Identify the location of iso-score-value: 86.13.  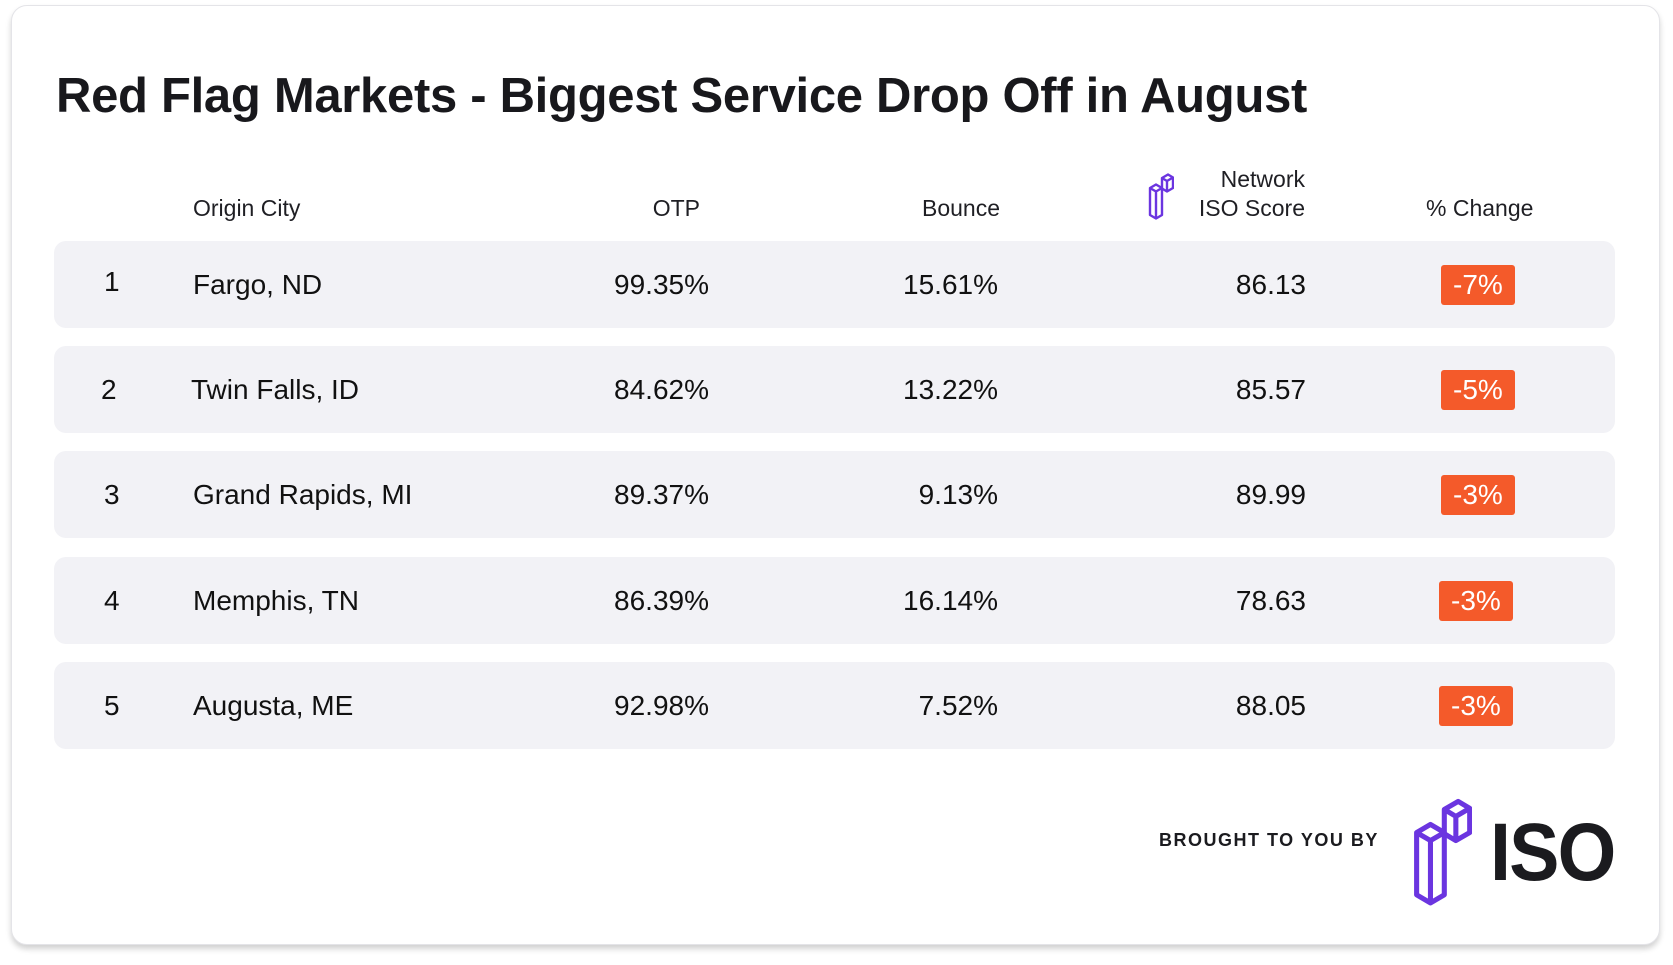
(1270, 284).